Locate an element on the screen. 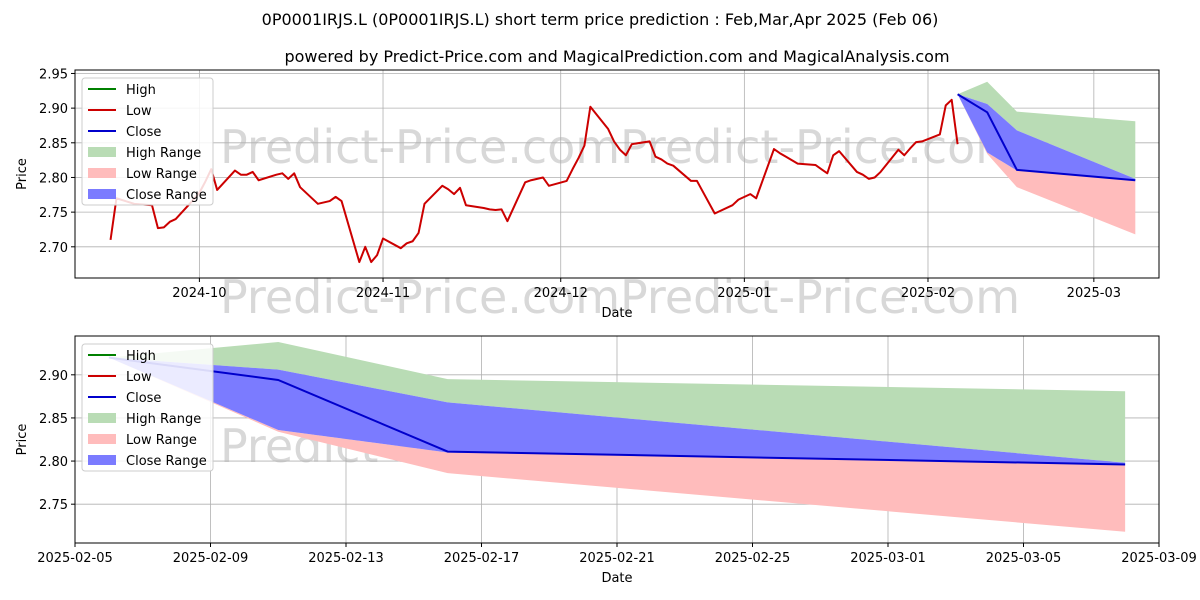  x-tick-label: 2025-03 is located at coordinates (1094, 293).